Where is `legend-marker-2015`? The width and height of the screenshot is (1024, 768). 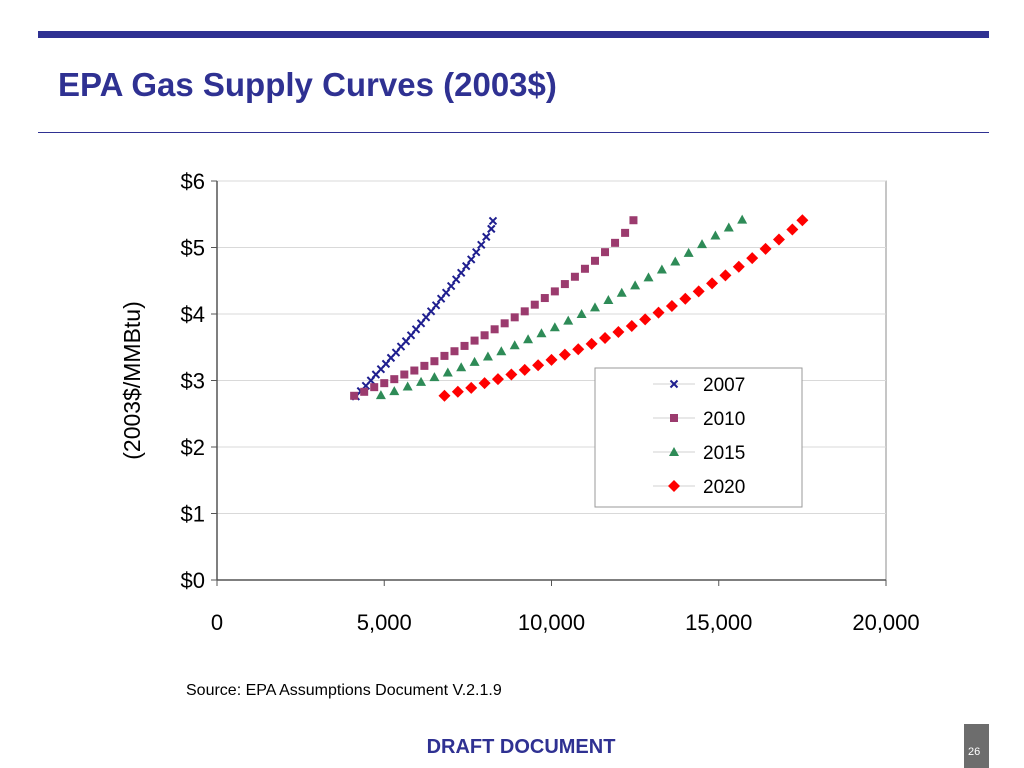
legend-marker-2015 is located at coordinates (674, 451).